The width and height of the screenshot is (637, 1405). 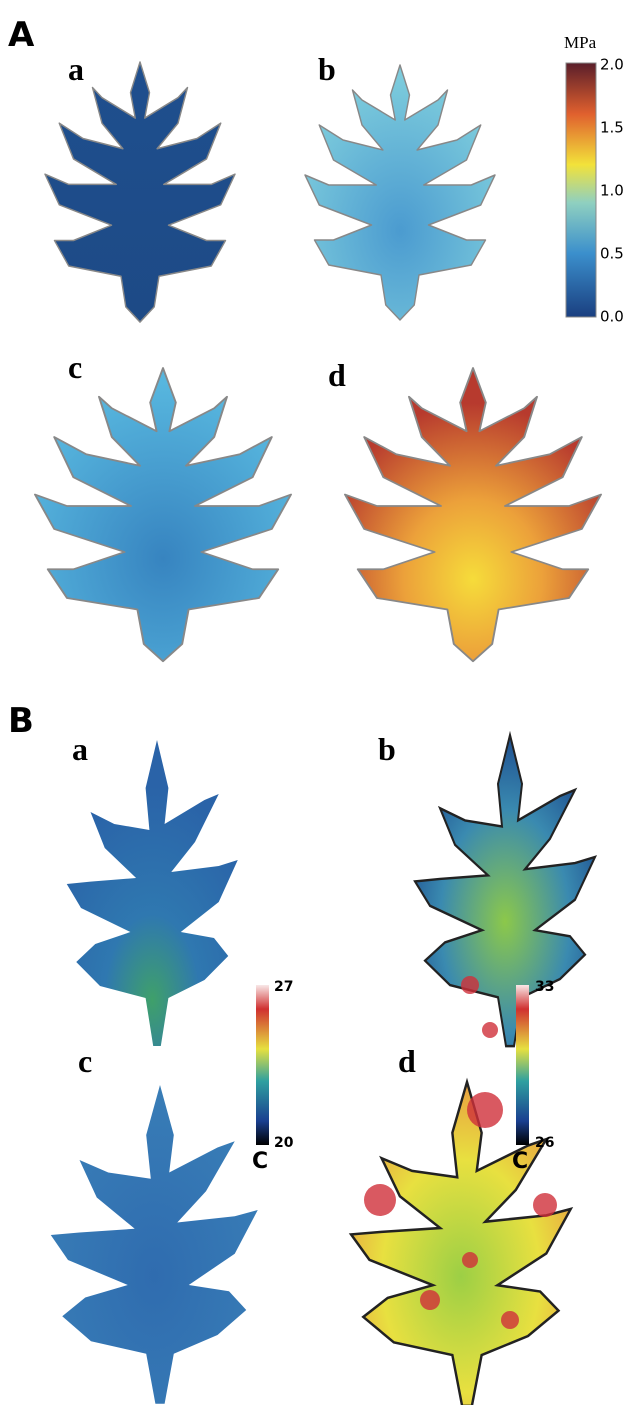 What do you see at coordinates (21, 721) in the screenshot?
I see `panel-label: B` at bounding box center [21, 721].